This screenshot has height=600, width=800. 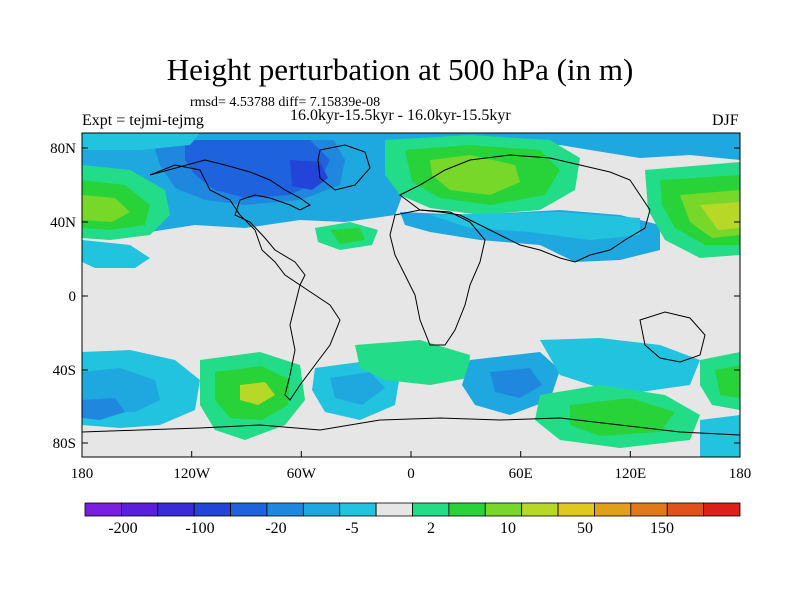 I want to click on colorbar, so click(x=412, y=509).